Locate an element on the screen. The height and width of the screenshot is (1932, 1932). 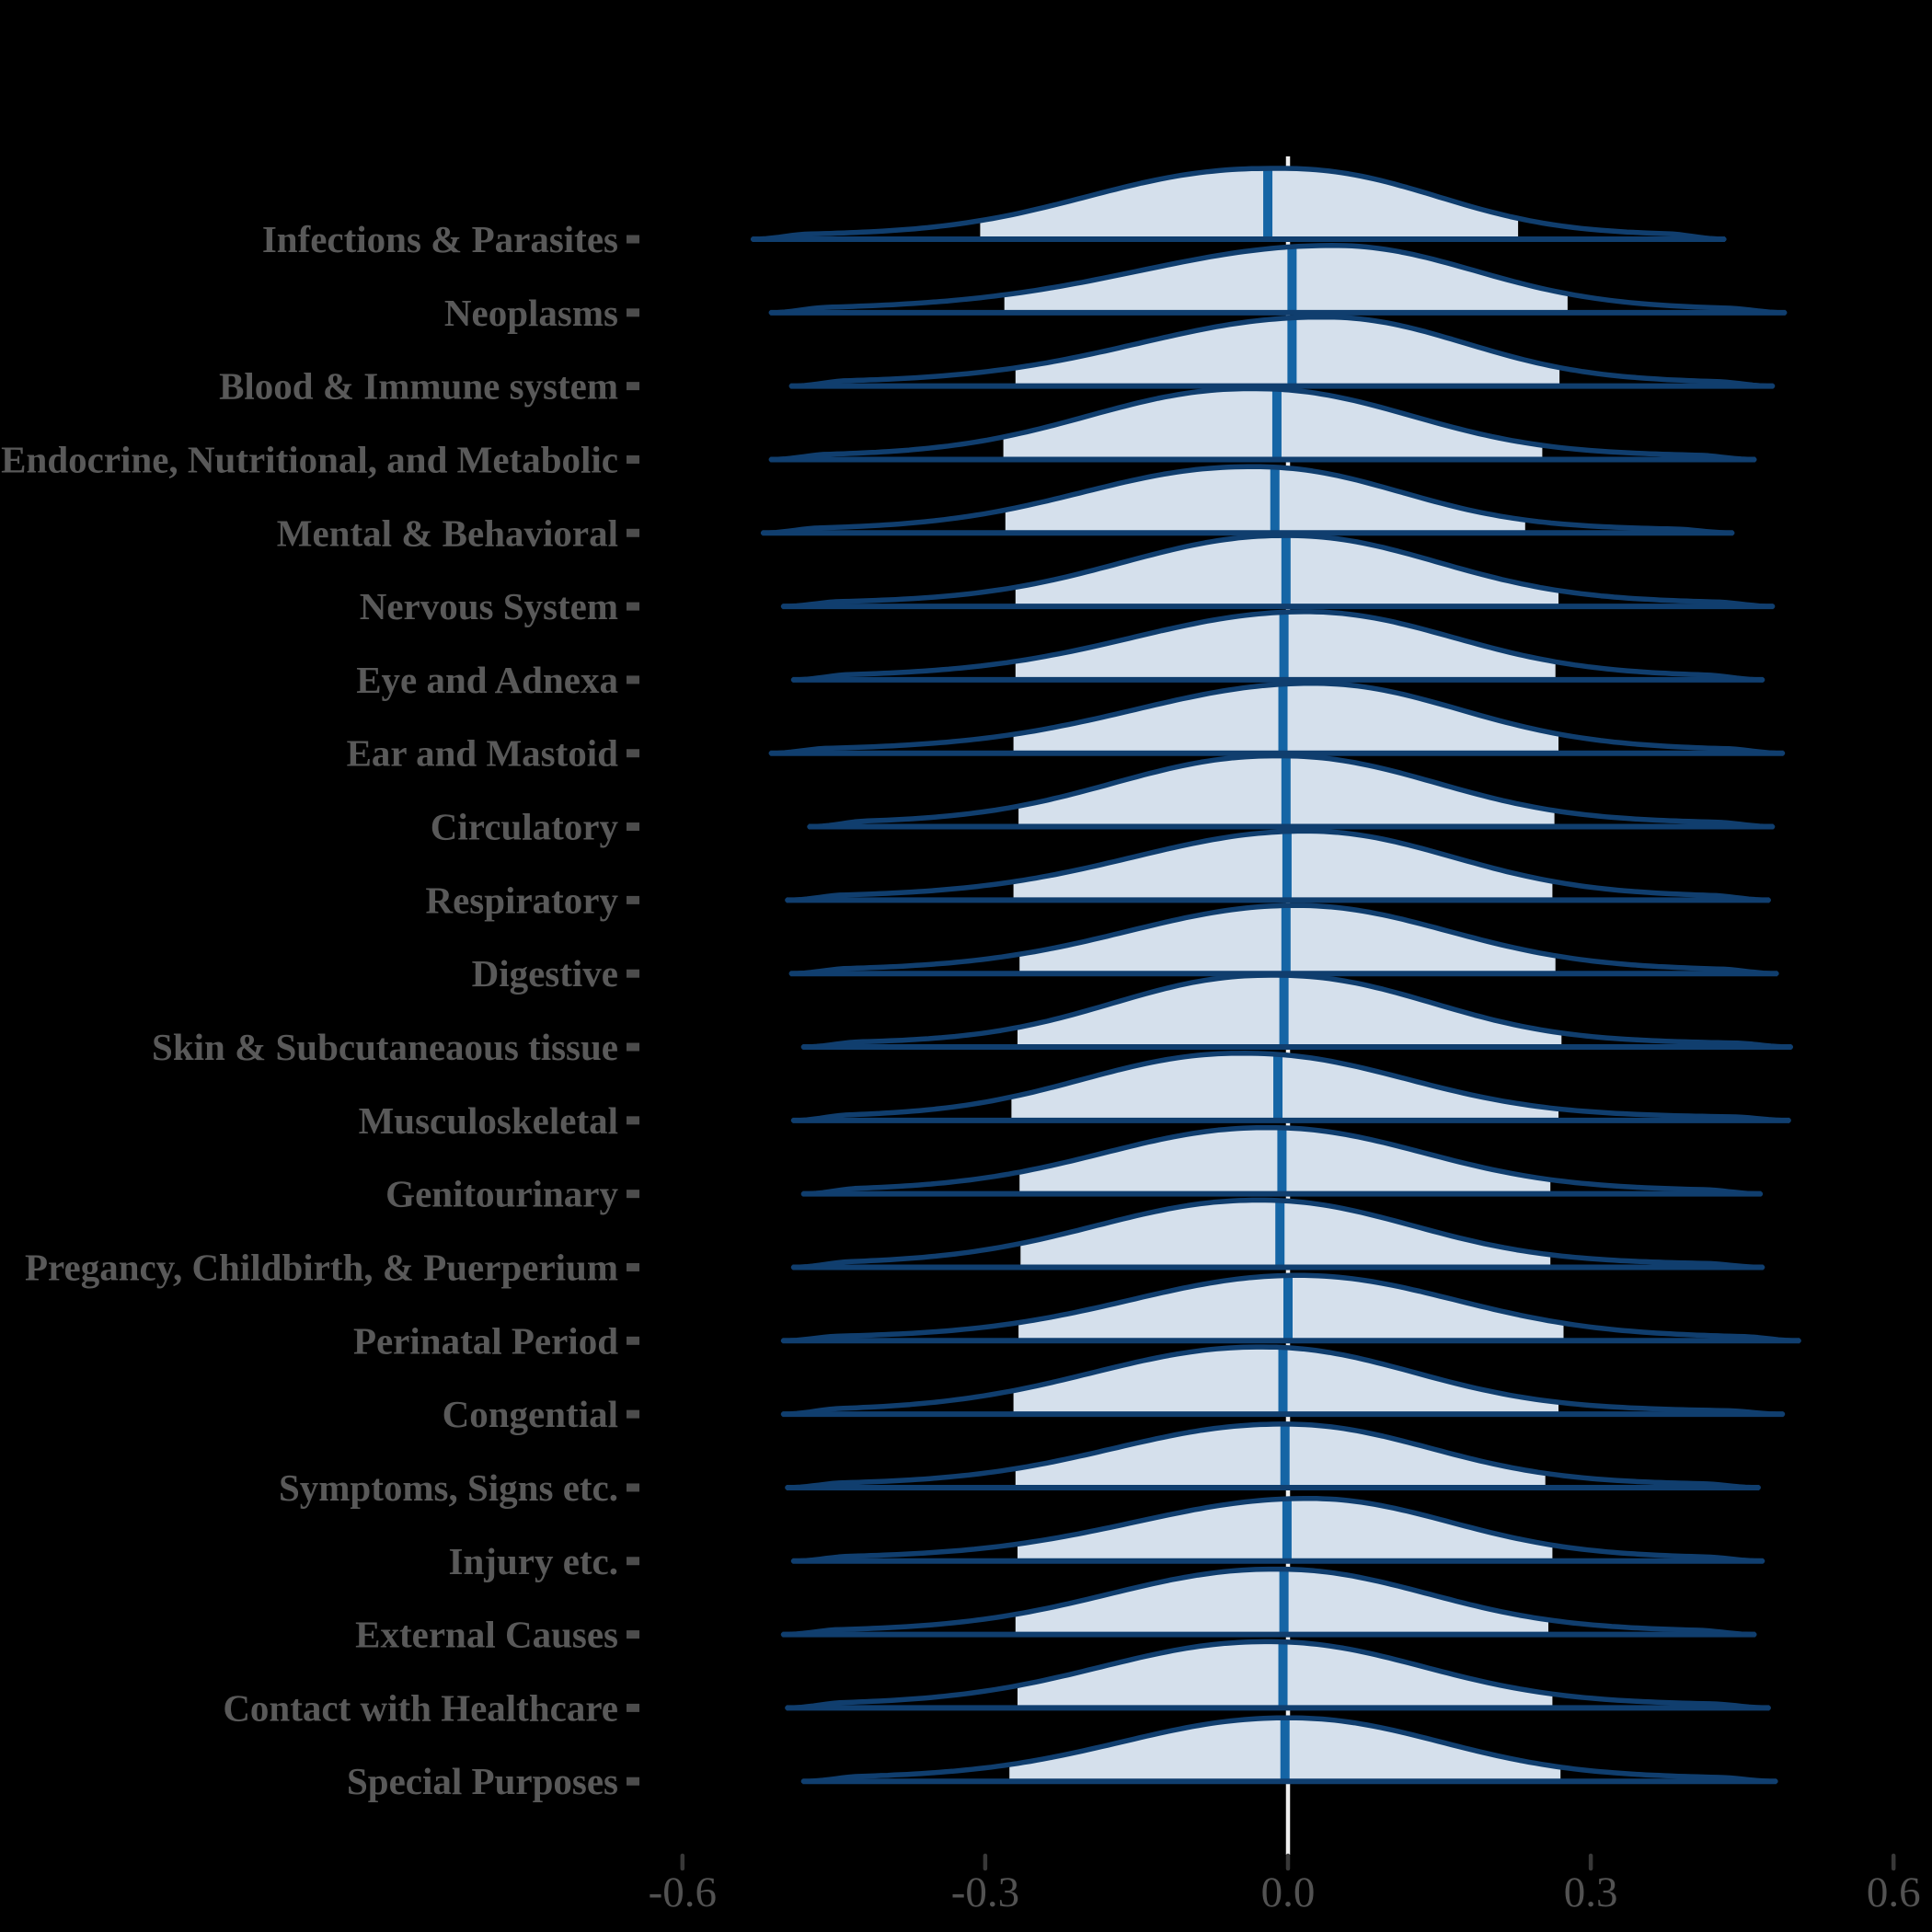
y-axis-label-eye-and-adnexa: Eye and Adnexa is located at coordinates (487, 680).